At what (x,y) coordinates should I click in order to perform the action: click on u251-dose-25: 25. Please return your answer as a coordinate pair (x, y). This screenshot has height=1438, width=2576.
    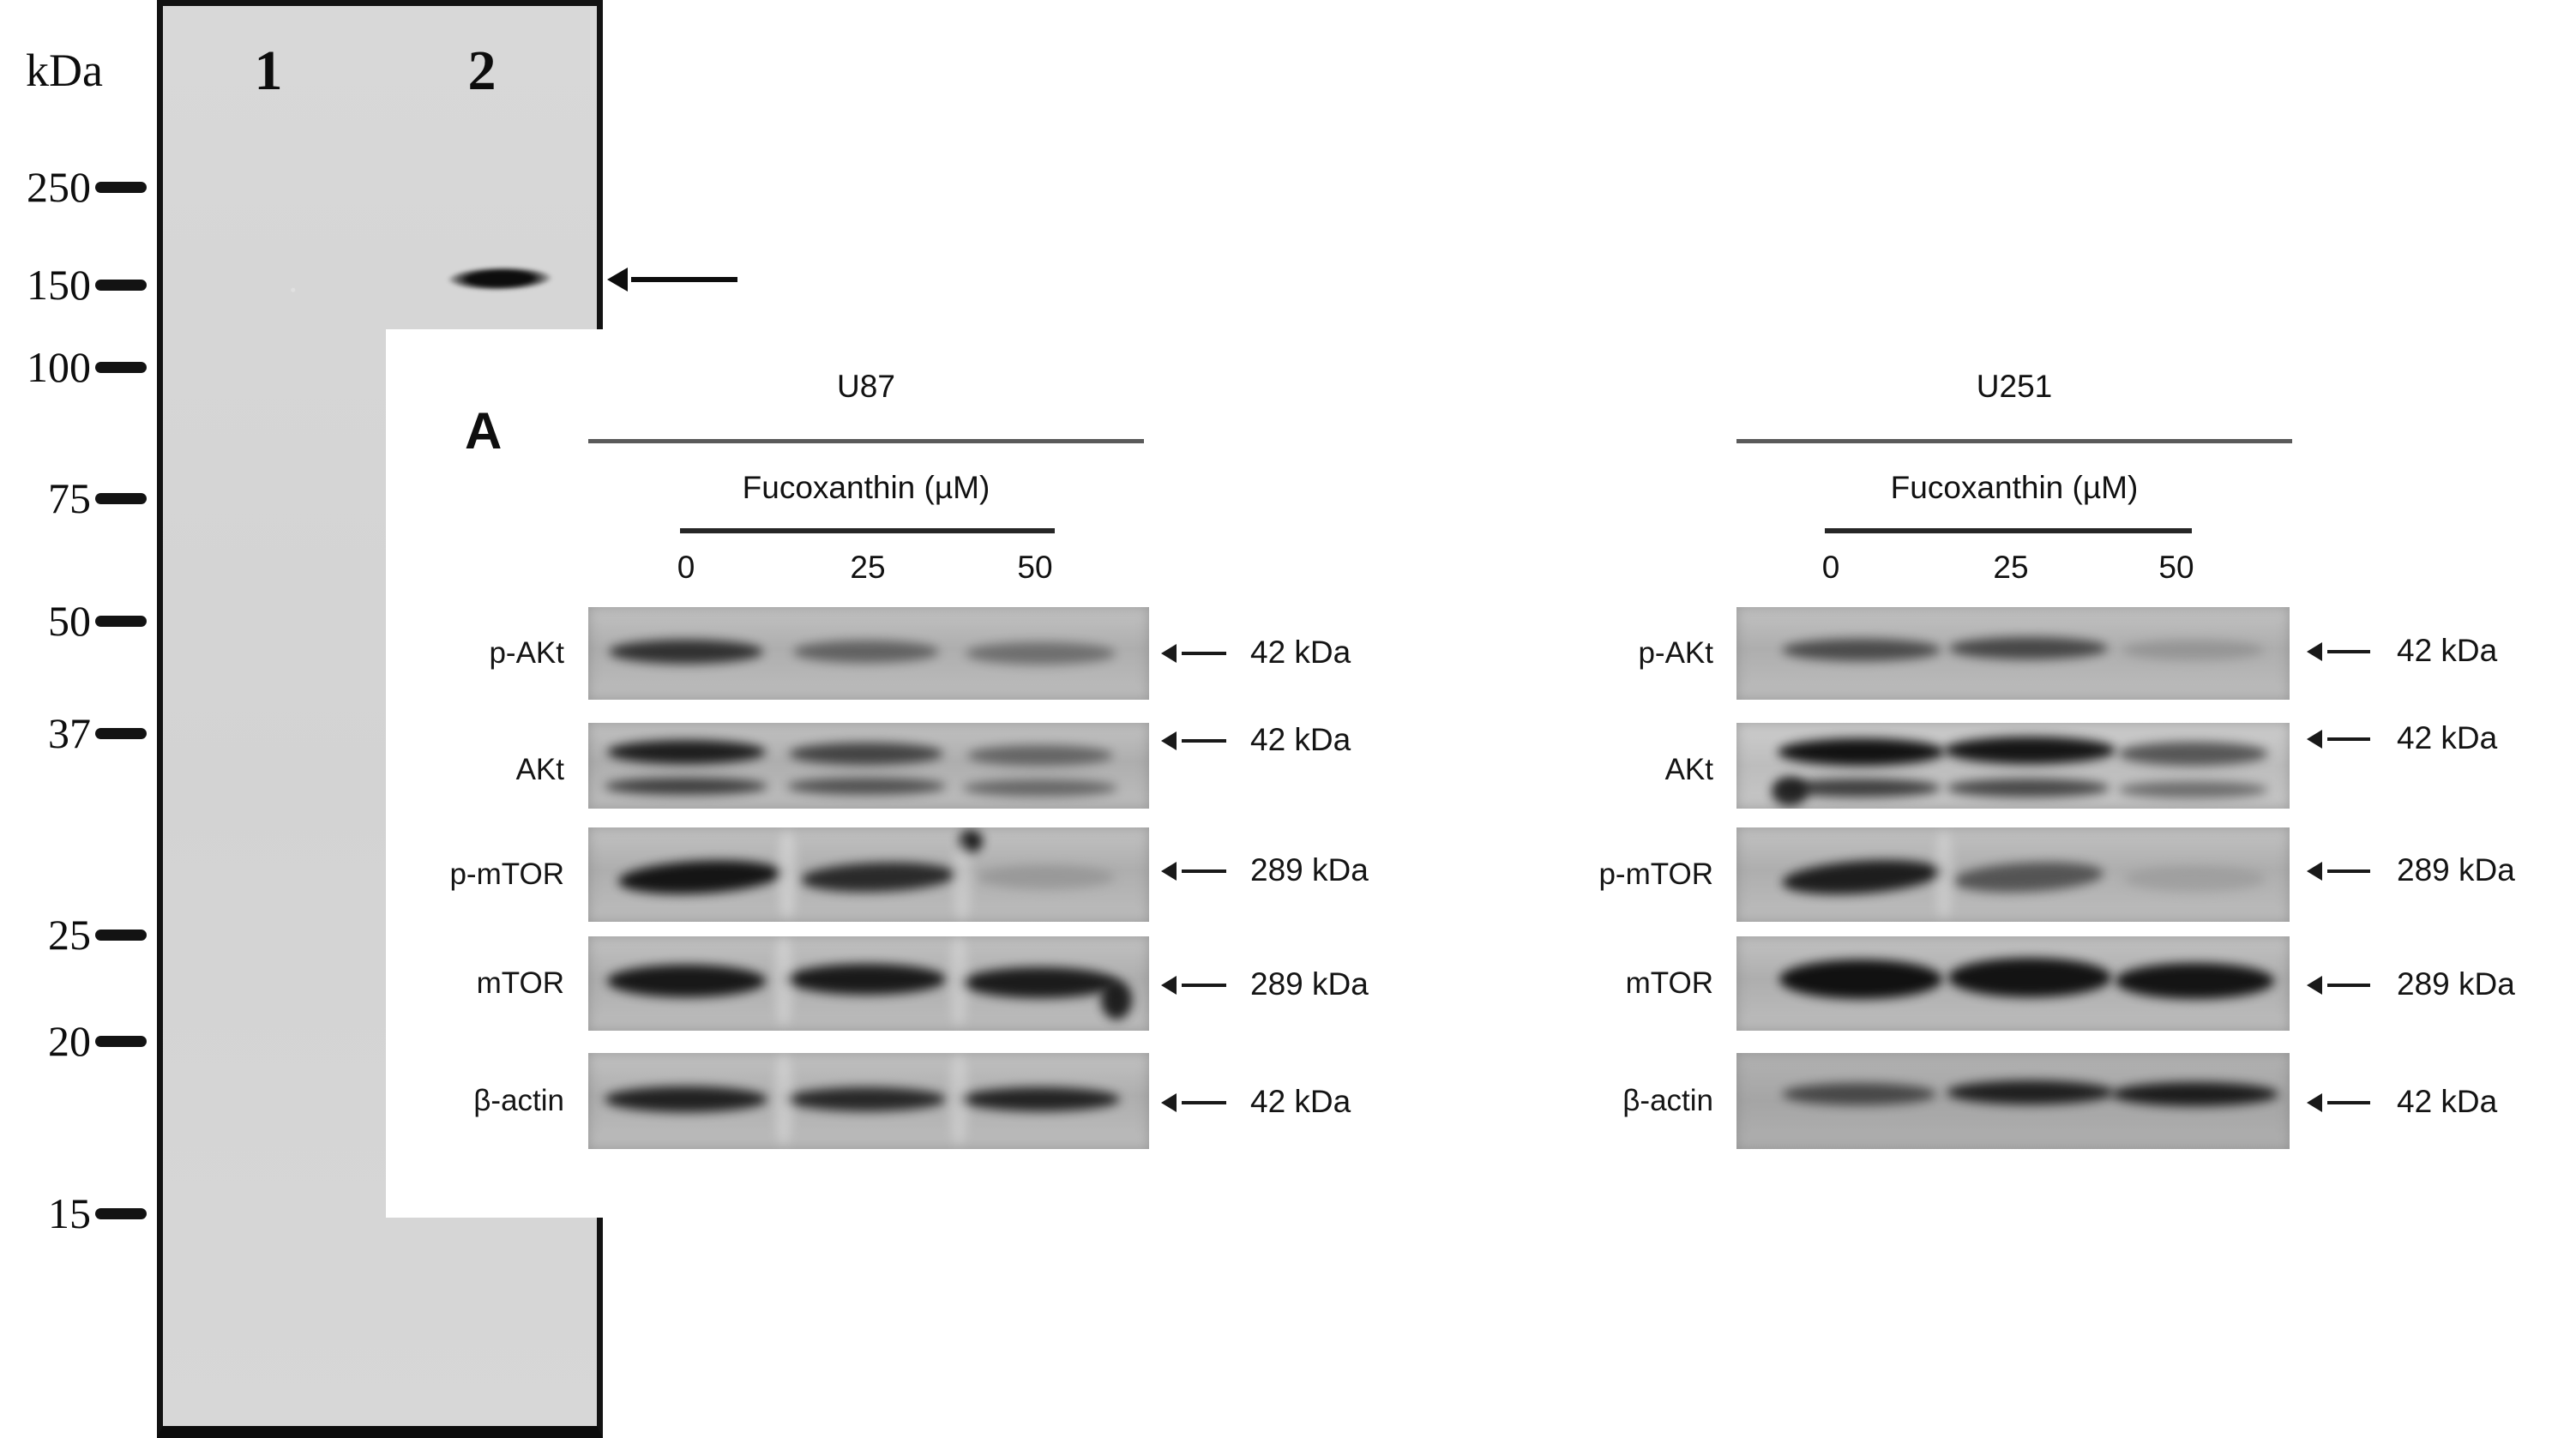
    Looking at the image, I should click on (2011, 567).